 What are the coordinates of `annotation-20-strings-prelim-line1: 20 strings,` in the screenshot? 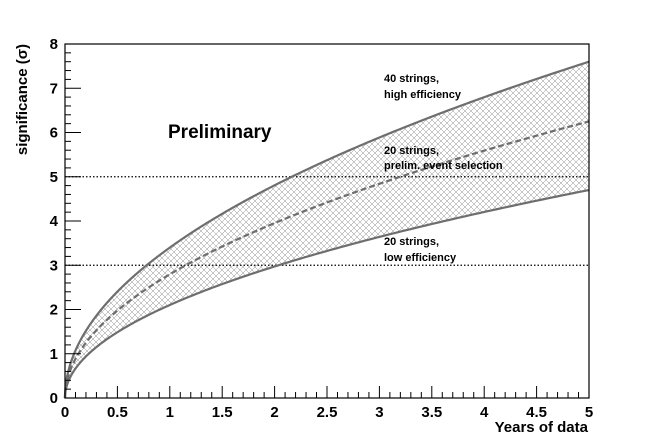 It's located at (411, 151).